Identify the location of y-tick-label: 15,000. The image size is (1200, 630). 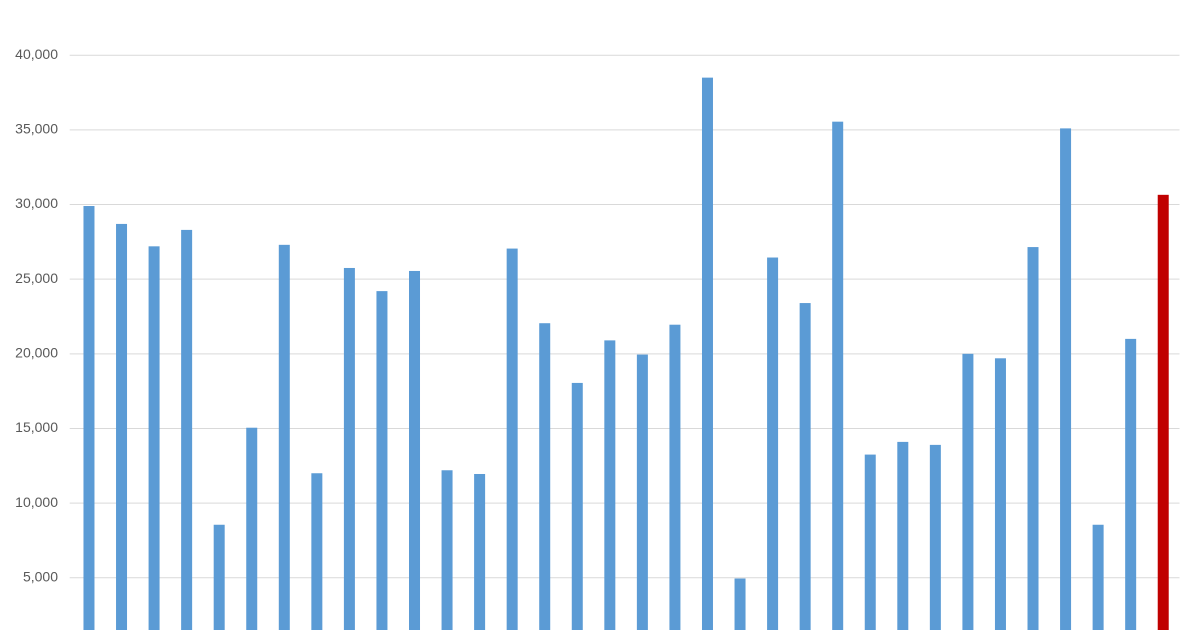
(36, 427).